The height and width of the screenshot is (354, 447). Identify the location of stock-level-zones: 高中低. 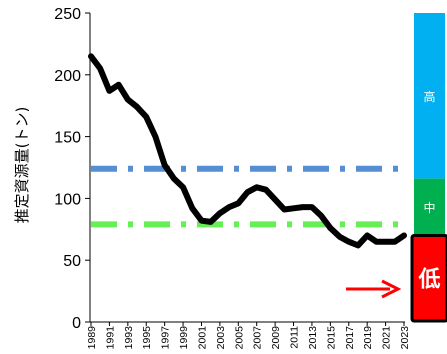
(428, 168).